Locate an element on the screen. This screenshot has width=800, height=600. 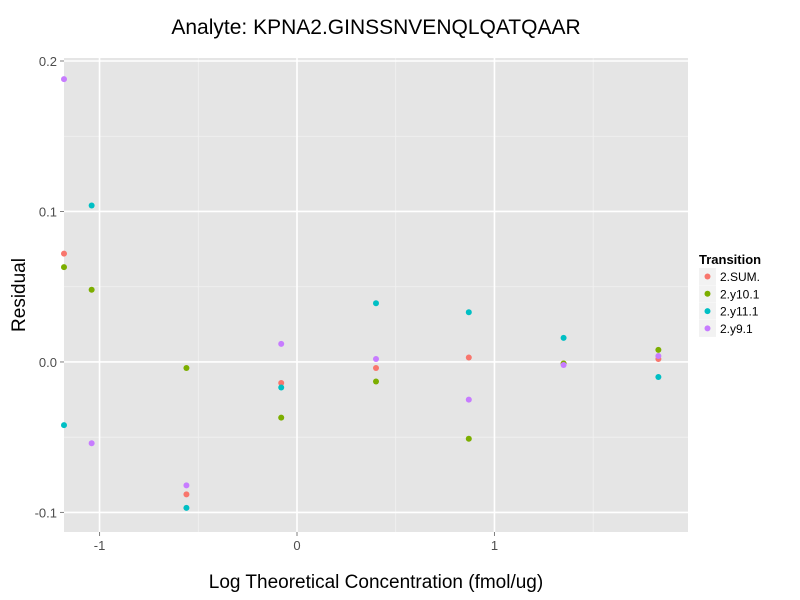
legend: Transition 2.SUM. 2.y10.1 2.y11.1 2.y9.1 is located at coordinates (730, 294).